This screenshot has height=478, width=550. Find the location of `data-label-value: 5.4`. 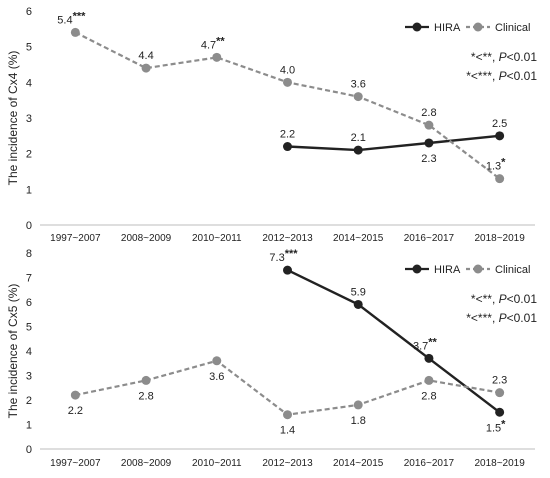

data-label-value: 5.4 is located at coordinates (64, 20).